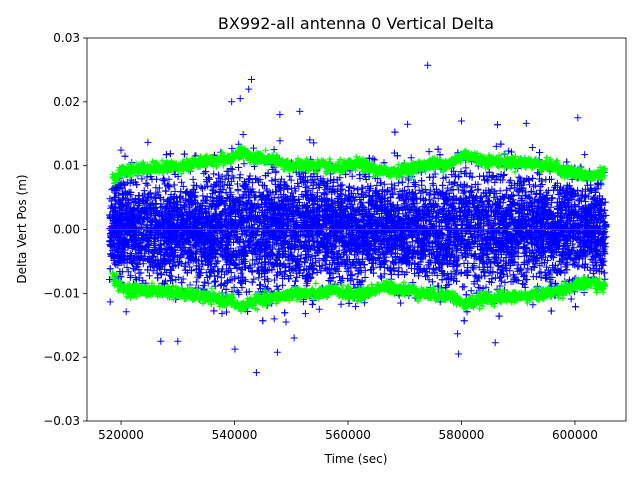 This screenshot has height=480, width=640. I want to click on y-tick-label: 0.02, so click(66, 102).